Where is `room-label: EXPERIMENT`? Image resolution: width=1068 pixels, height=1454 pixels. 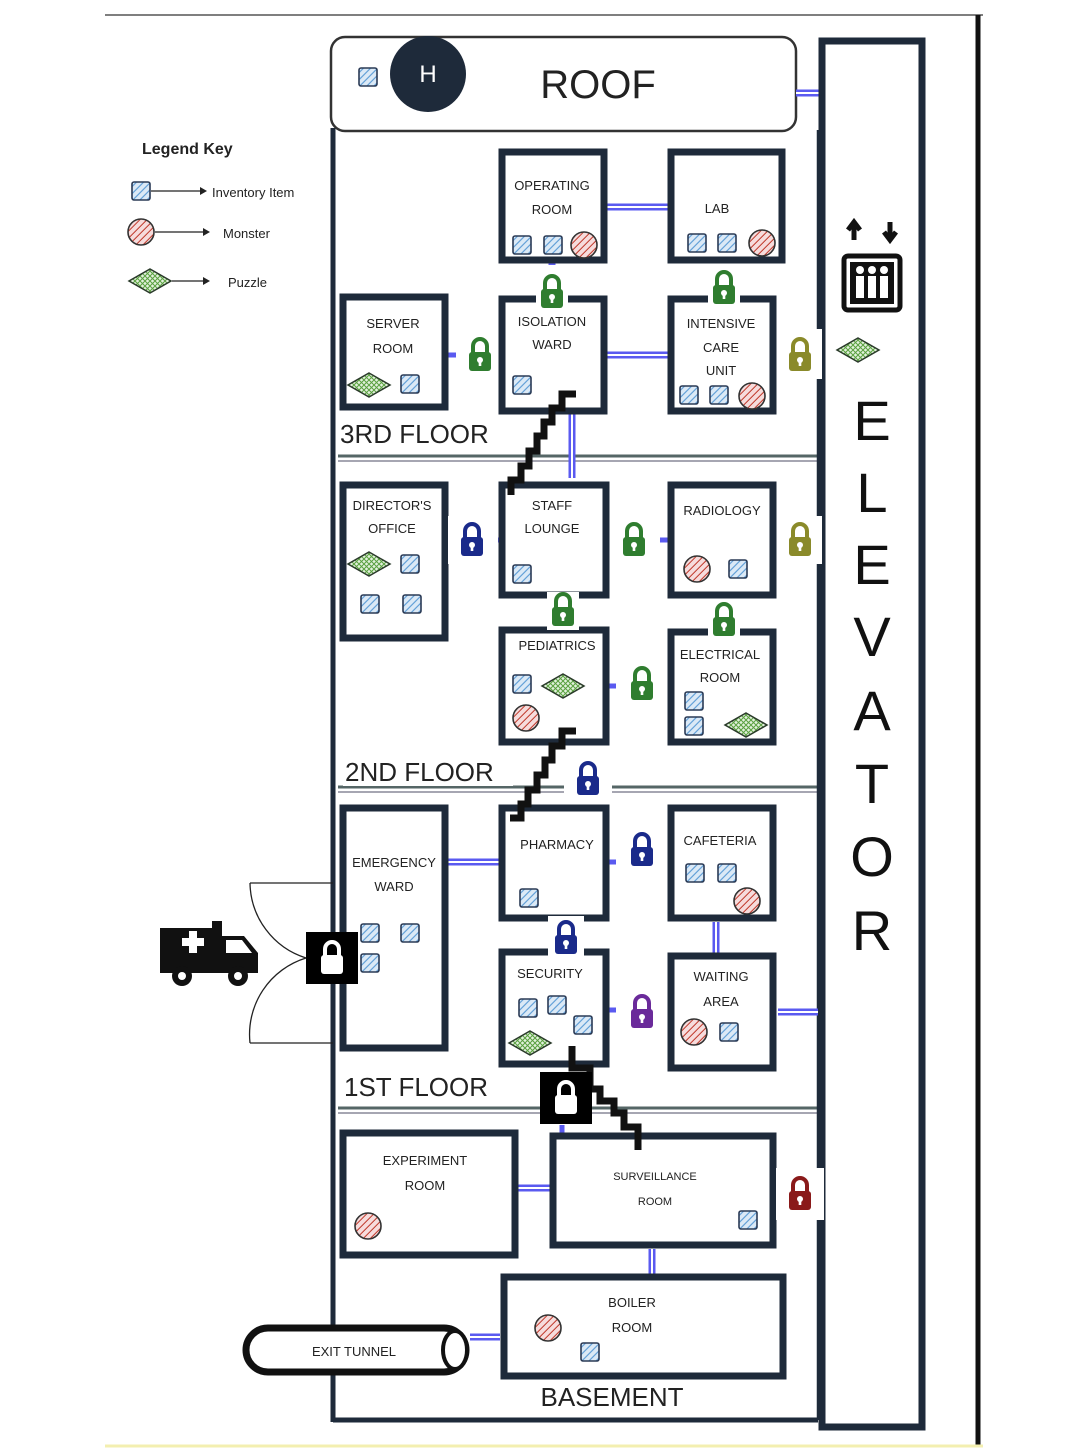
room-label: EXPERIMENT is located at coordinates (425, 1160).